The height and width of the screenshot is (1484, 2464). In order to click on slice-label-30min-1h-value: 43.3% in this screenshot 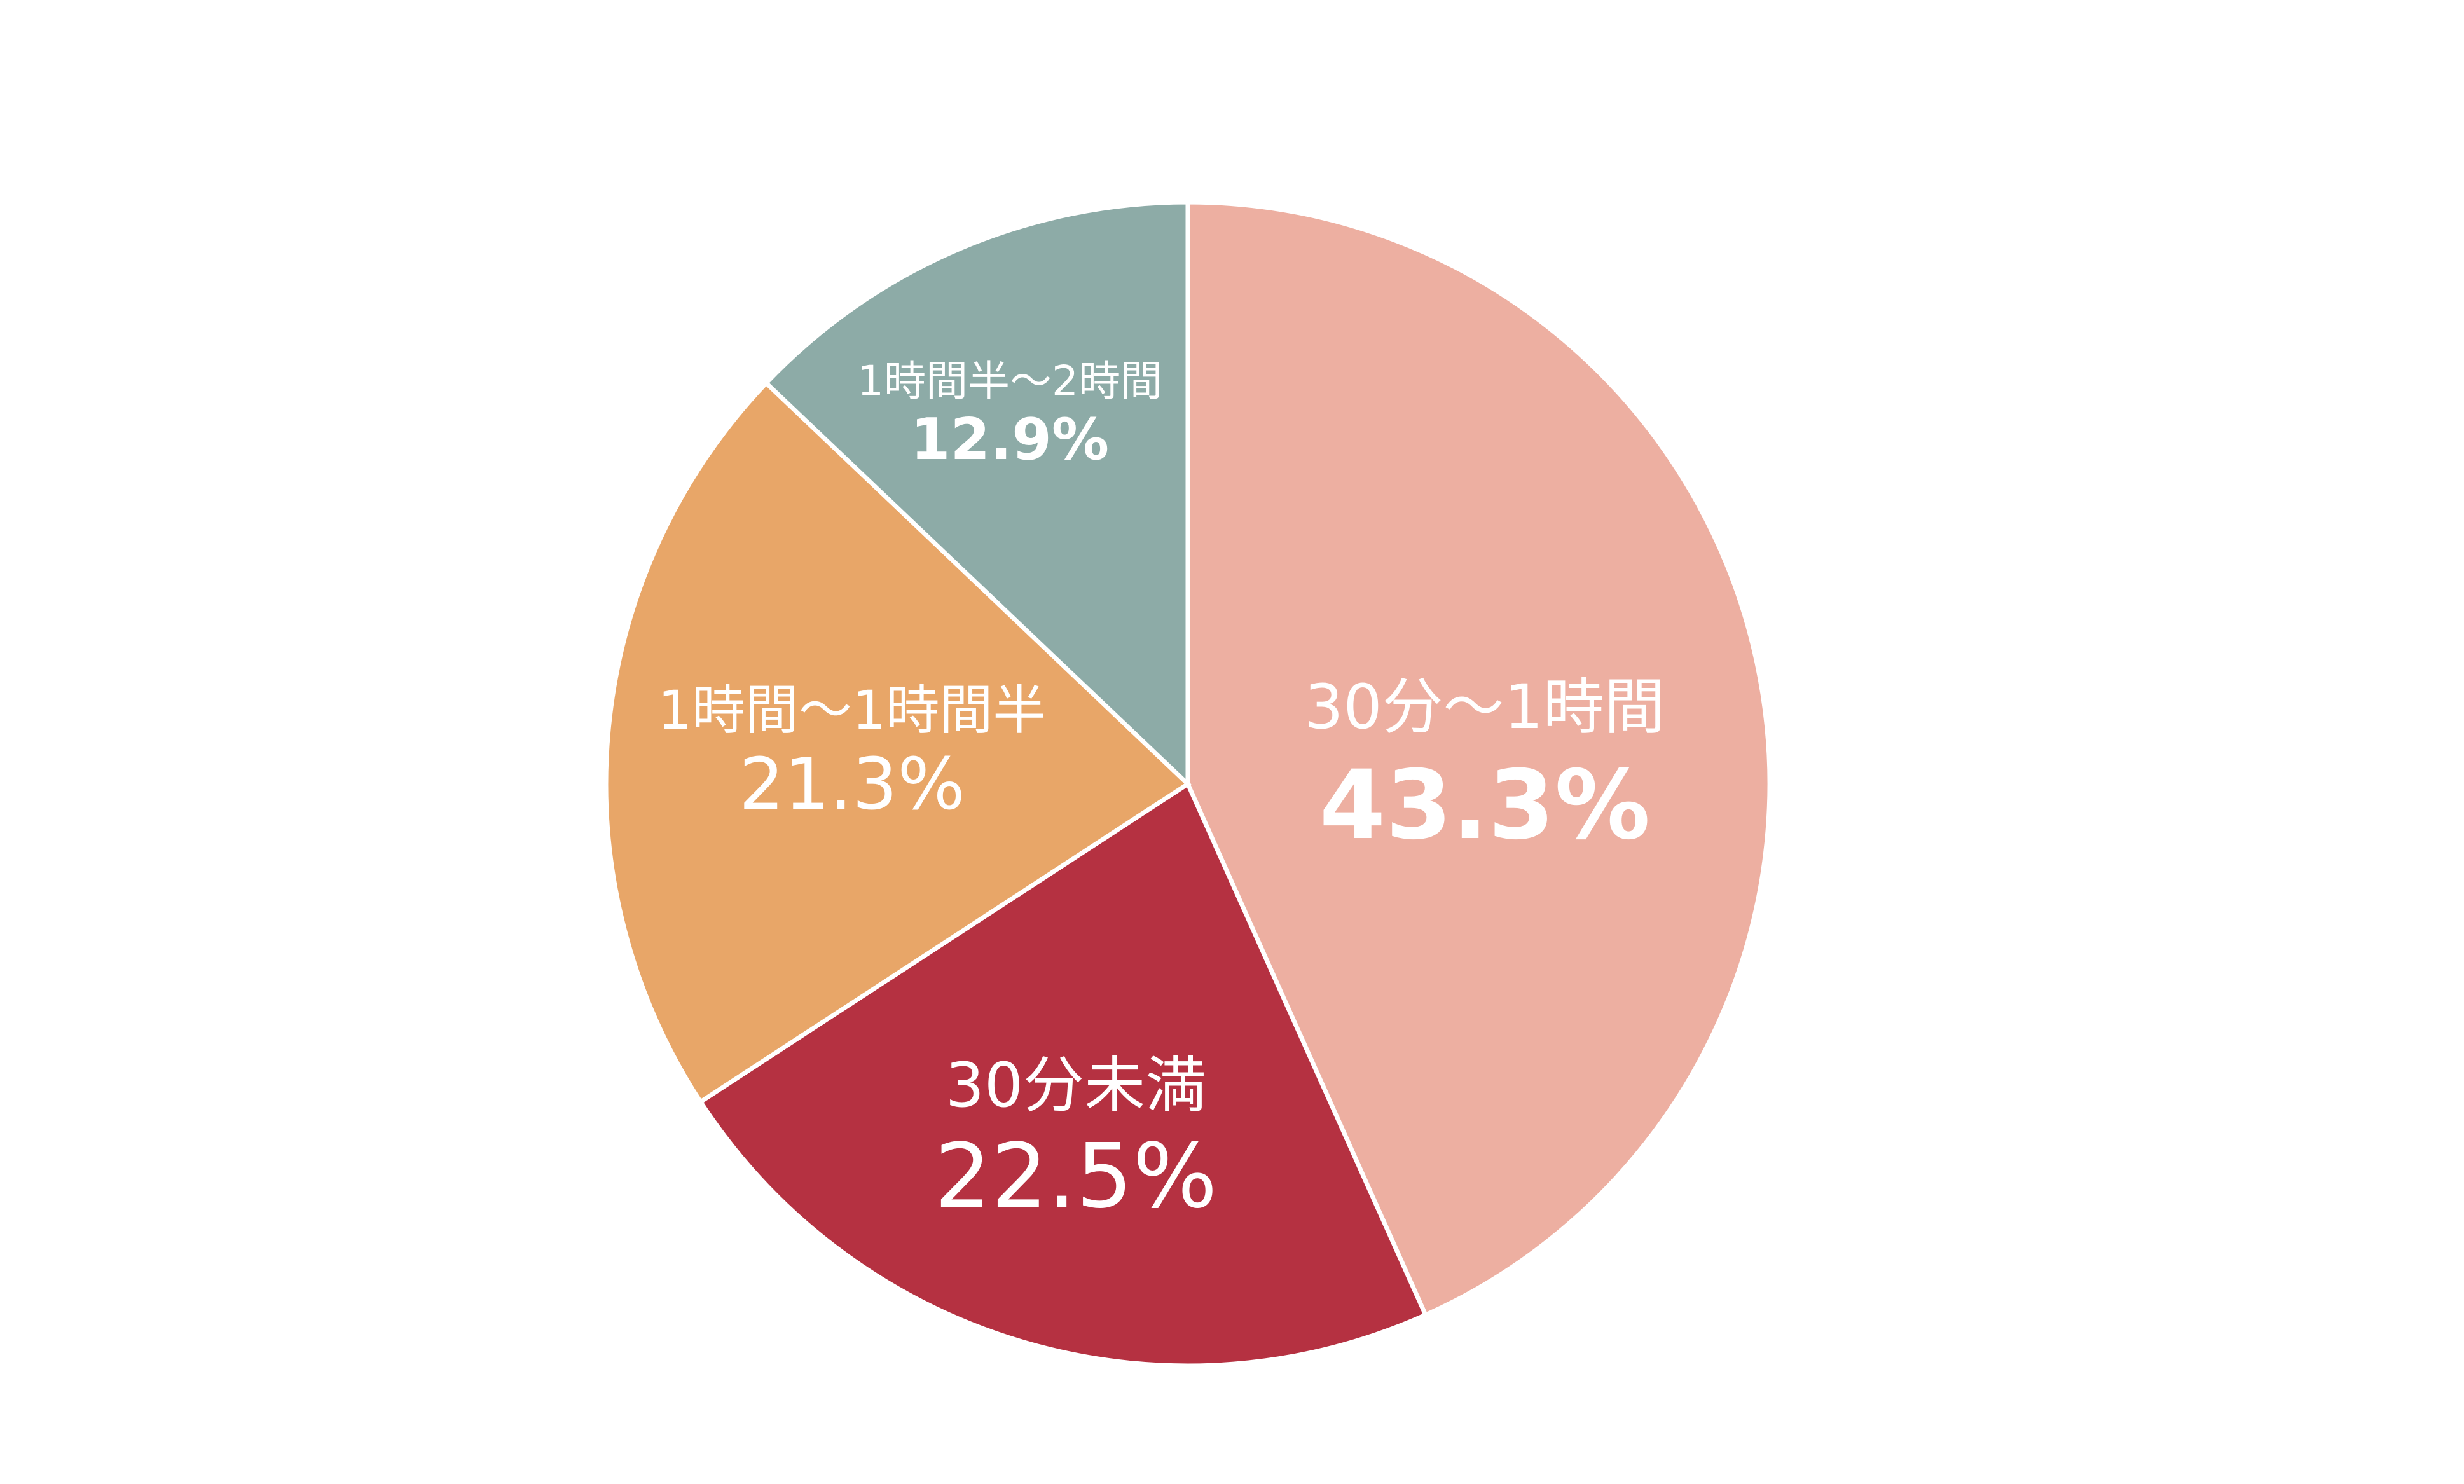, I will do `click(1485, 806)`.